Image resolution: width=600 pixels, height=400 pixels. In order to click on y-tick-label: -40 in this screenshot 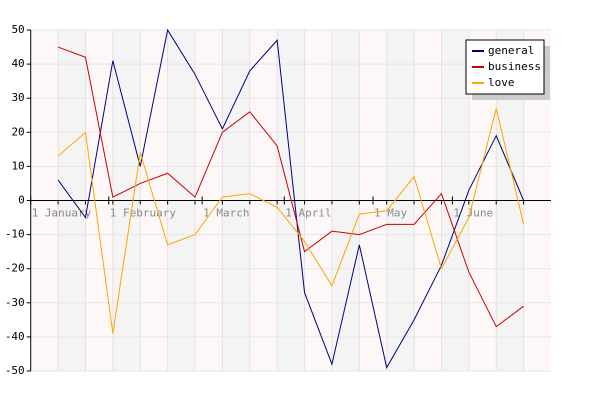, I will do `click(15, 336)`.